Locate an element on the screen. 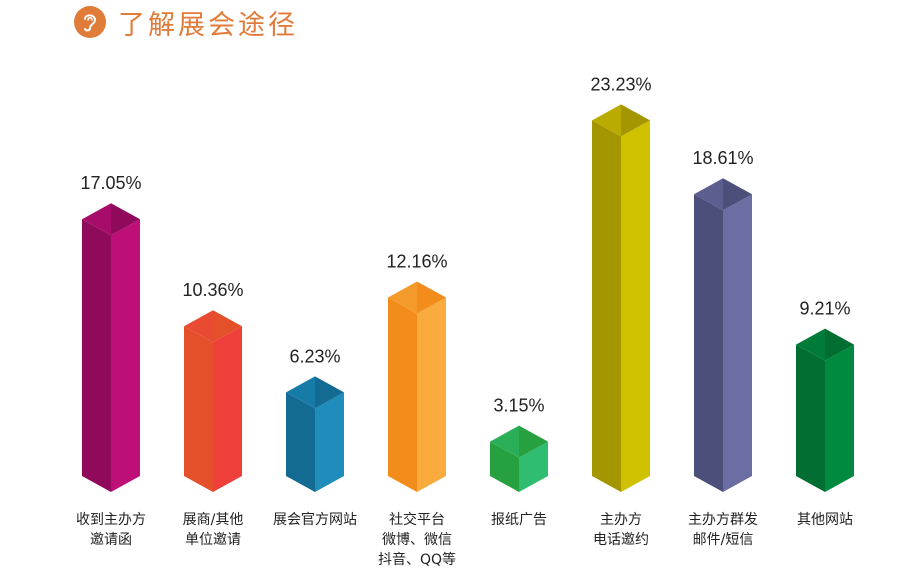 The width and height of the screenshot is (901, 569). data-label: 6.23% is located at coordinates (314, 356).